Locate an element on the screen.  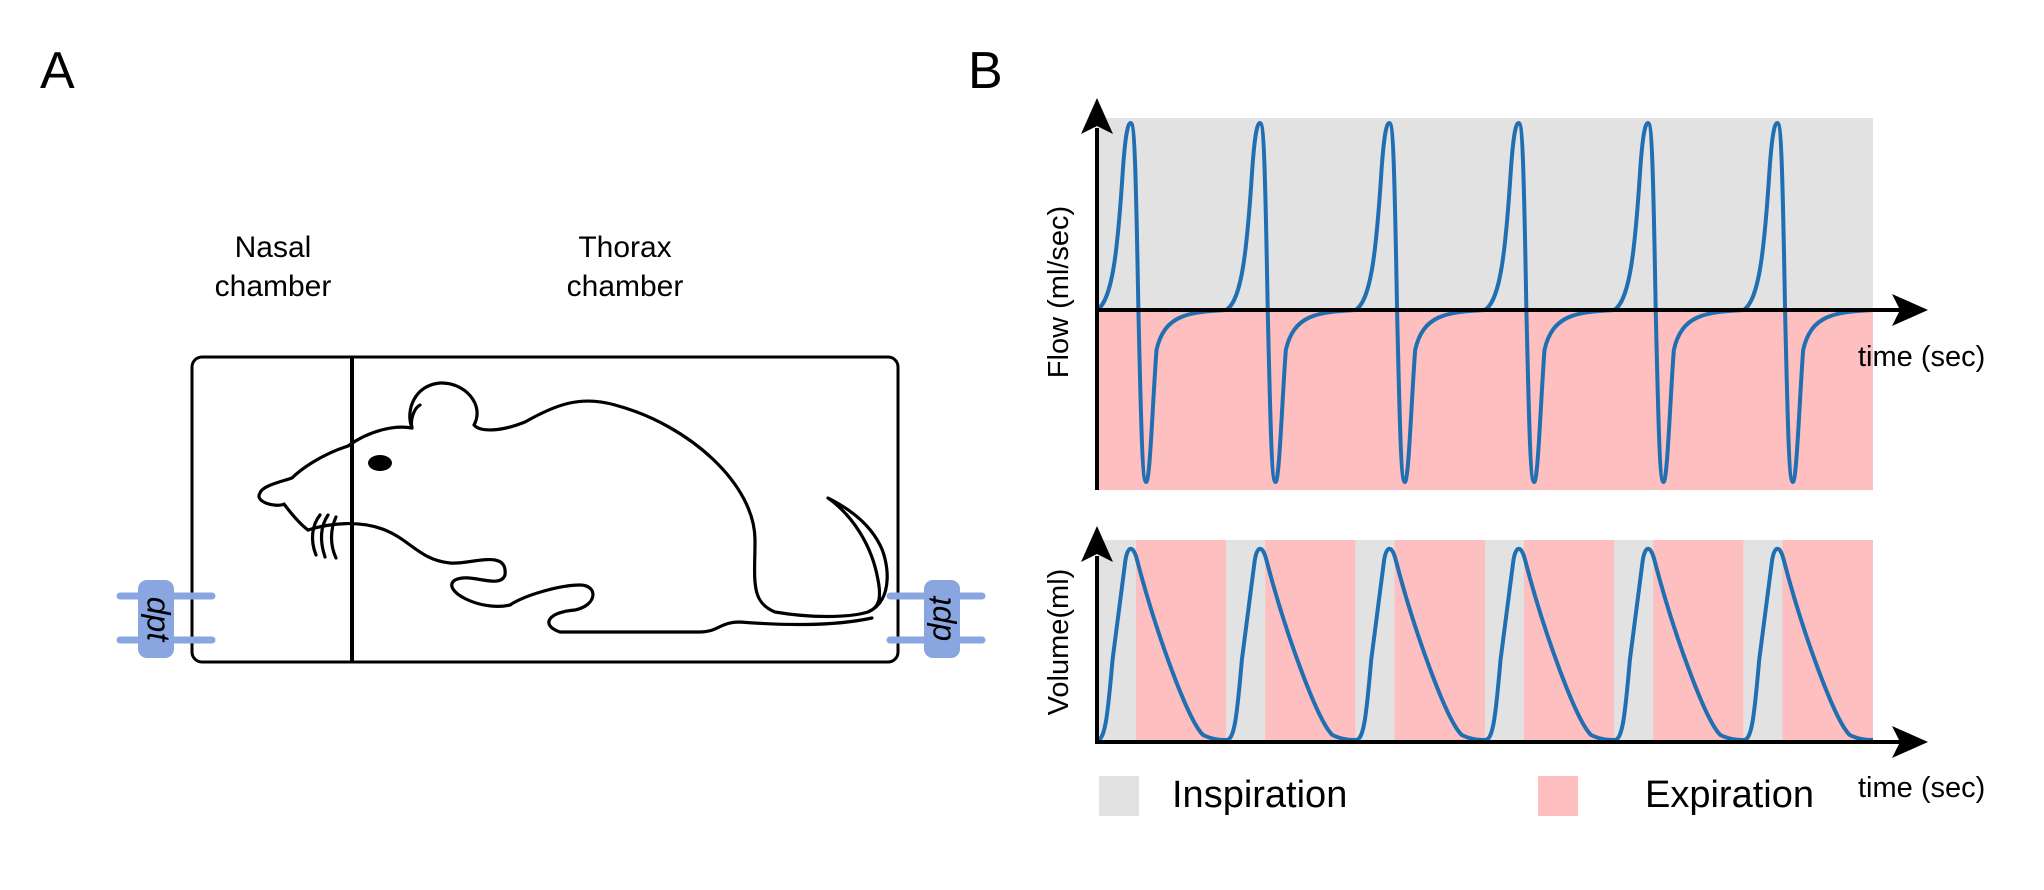
thorax-chamber-label-line2: chamber is located at coordinates (625, 286).